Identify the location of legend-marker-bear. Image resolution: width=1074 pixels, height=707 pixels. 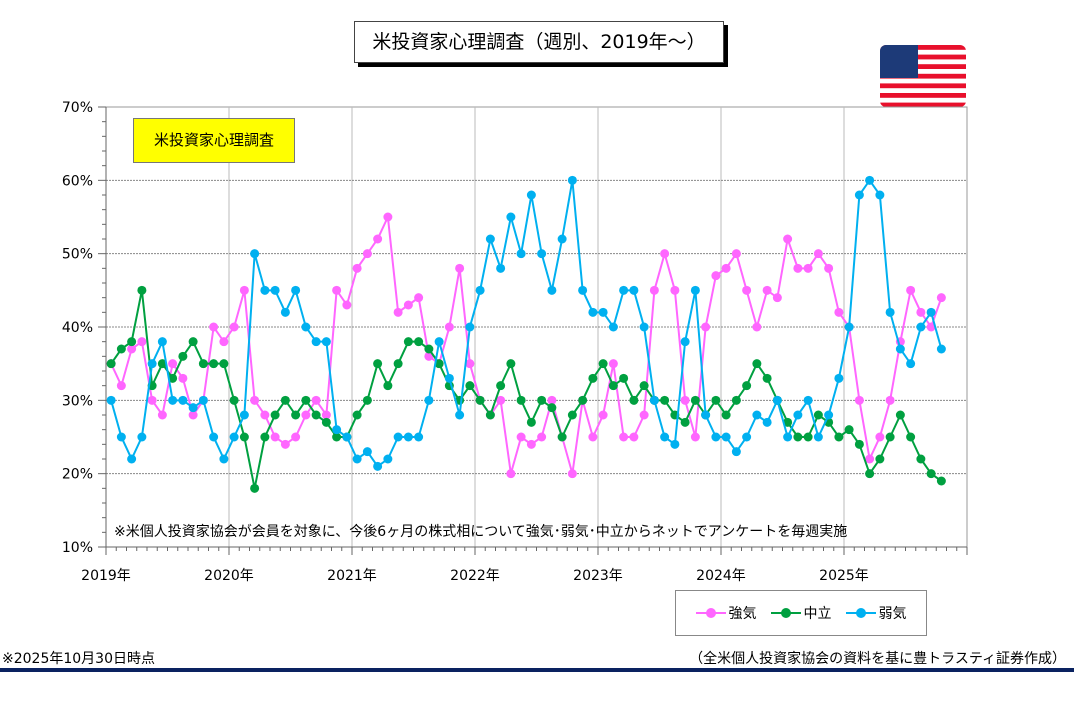
(860, 613).